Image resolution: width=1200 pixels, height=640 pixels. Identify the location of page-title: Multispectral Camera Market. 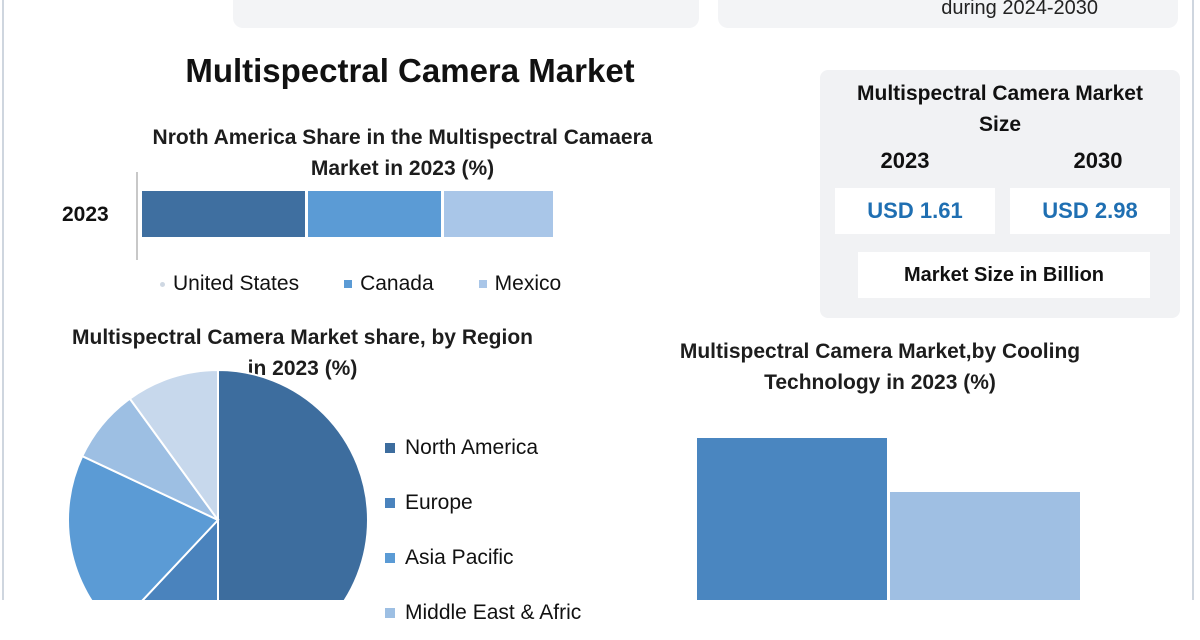
(410, 70).